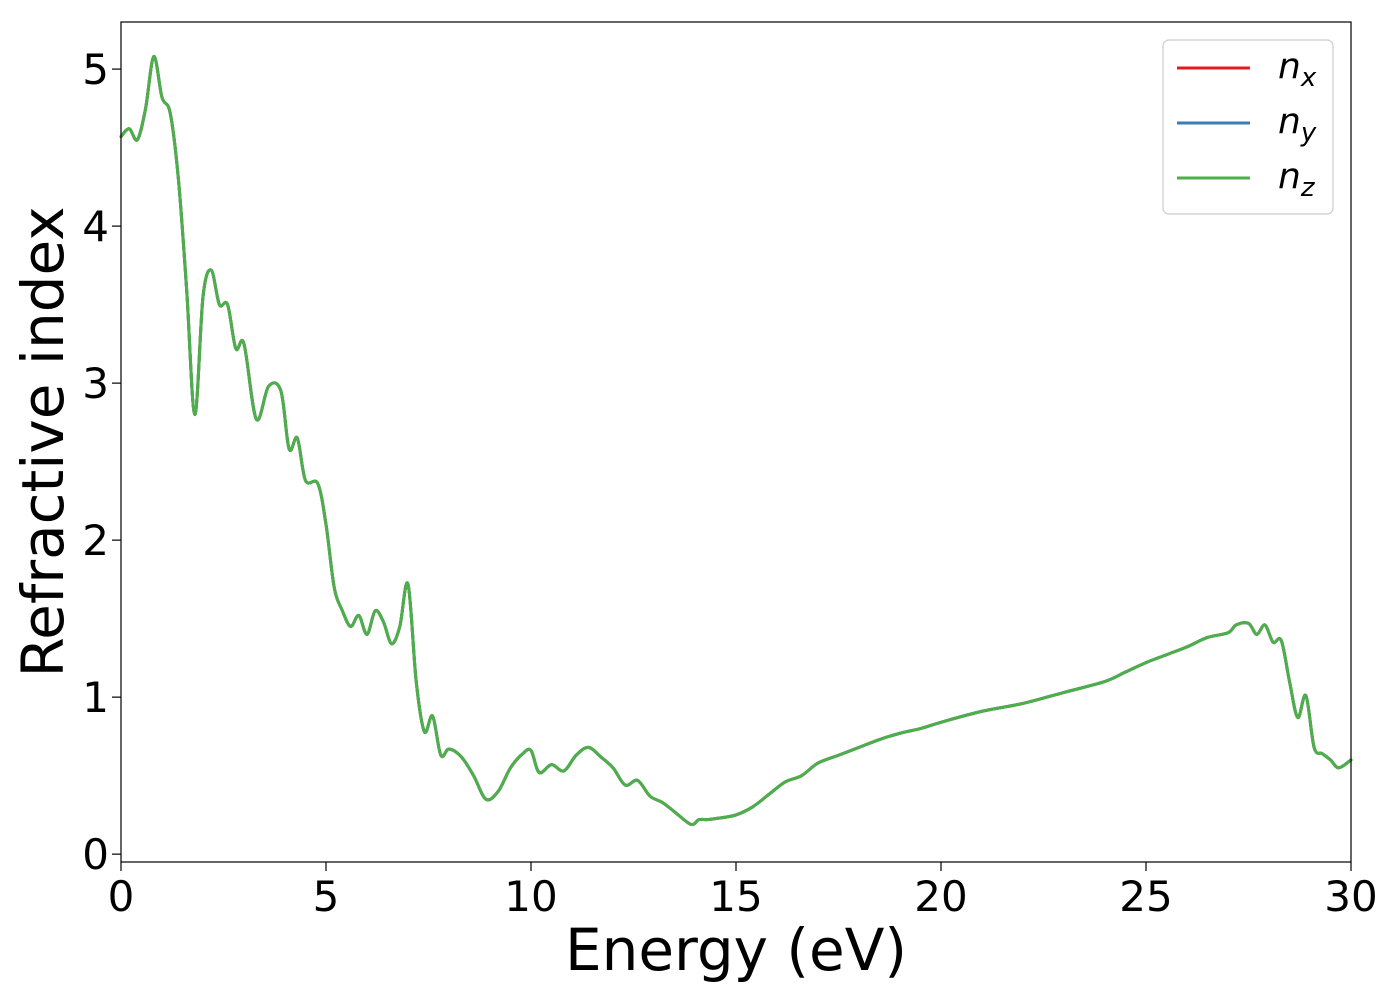 Image resolution: width=1400 pixels, height=1000 pixels. What do you see at coordinates (1145, 896) in the screenshot?
I see `x-tick-label: 25` at bounding box center [1145, 896].